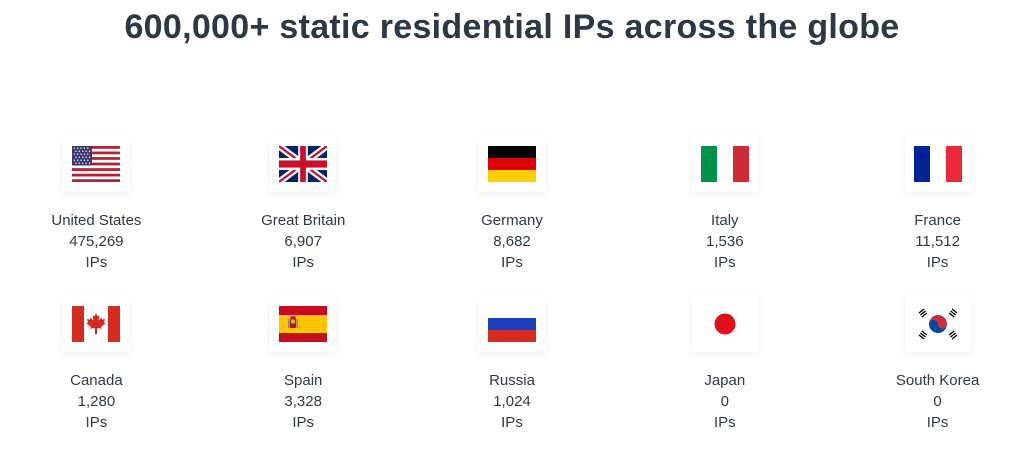 The height and width of the screenshot is (452, 1024). What do you see at coordinates (303, 371) in the screenshot?
I see `country-card-spain: Spain 3,328 IPs` at bounding box center [303, 371].